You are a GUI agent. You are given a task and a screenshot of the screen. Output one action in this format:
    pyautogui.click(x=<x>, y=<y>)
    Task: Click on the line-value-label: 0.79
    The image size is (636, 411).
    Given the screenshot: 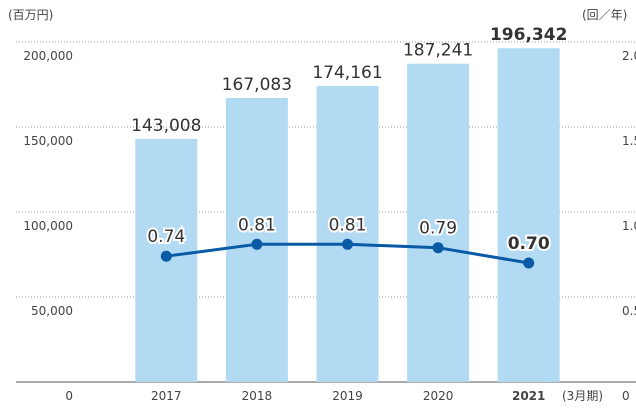 What is the action you would take?
    pyautogui.click(x=438, y=229)
    